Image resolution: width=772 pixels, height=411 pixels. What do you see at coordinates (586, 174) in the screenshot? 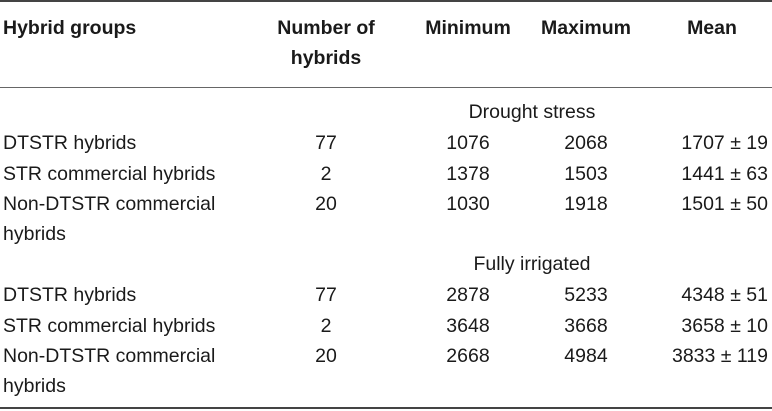
I see `row-maximum: 1503` at bounding box center [586, 174].